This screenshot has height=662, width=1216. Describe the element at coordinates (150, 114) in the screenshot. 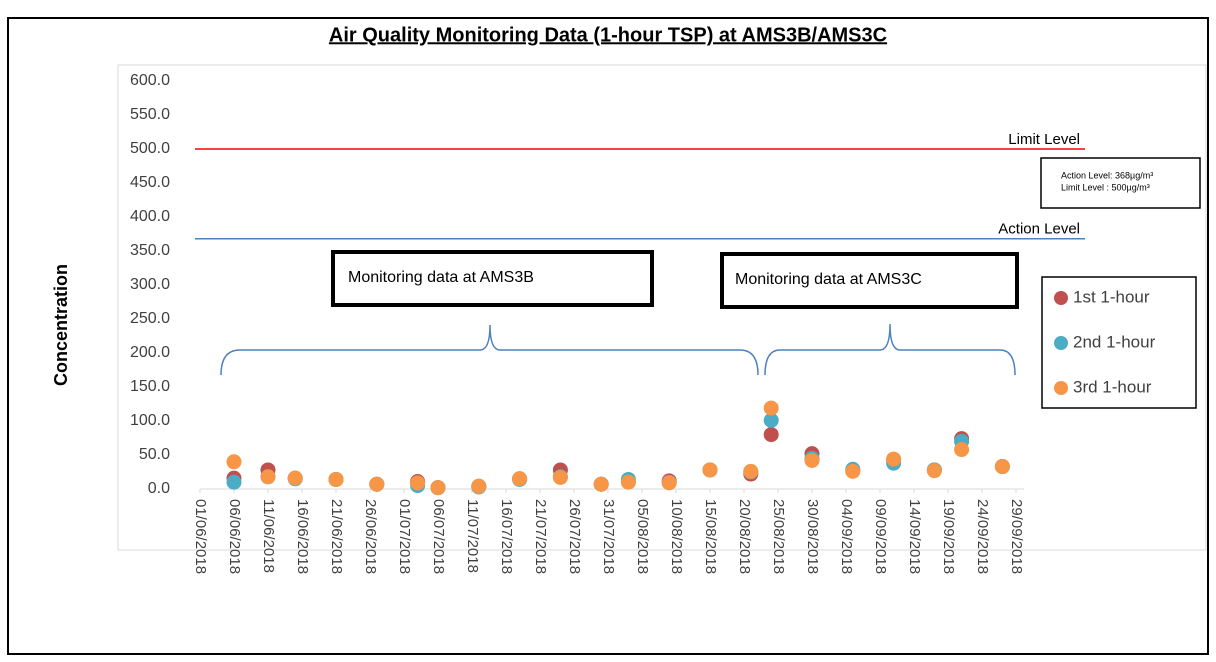

I see `y-tick-label: 550.0` at that location.